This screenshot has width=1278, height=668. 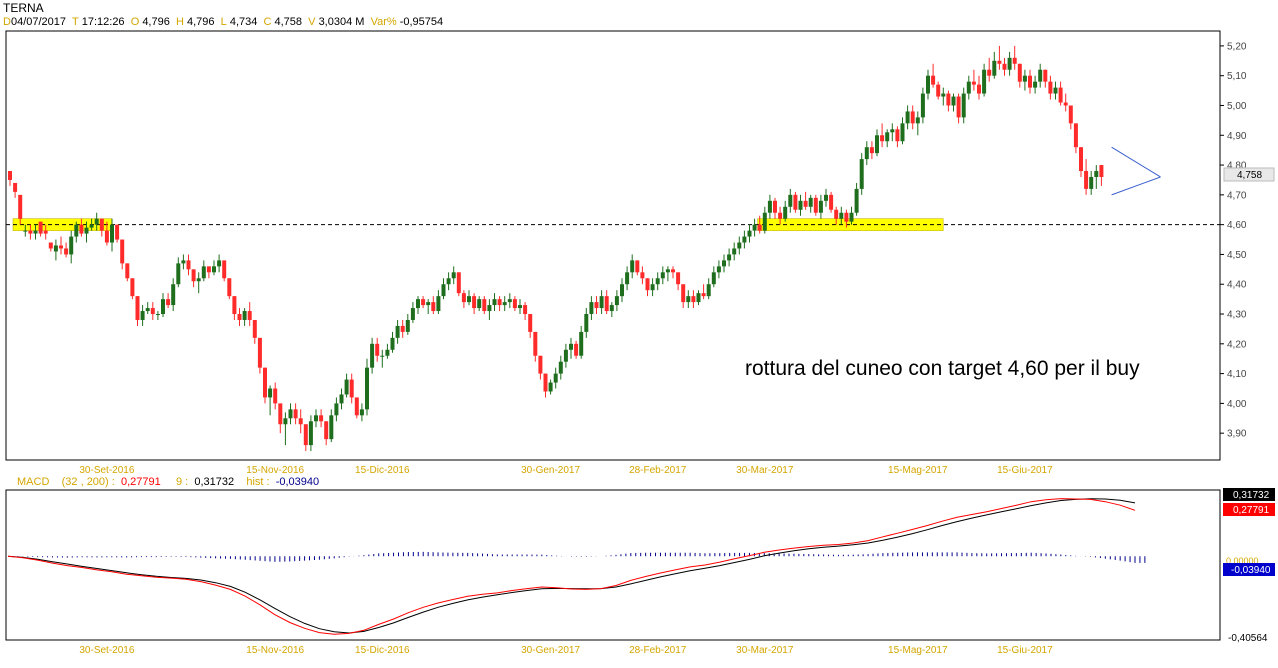 I want to click on x-tick-label: 15-Giu-2017, so click(x=1025, y=470).